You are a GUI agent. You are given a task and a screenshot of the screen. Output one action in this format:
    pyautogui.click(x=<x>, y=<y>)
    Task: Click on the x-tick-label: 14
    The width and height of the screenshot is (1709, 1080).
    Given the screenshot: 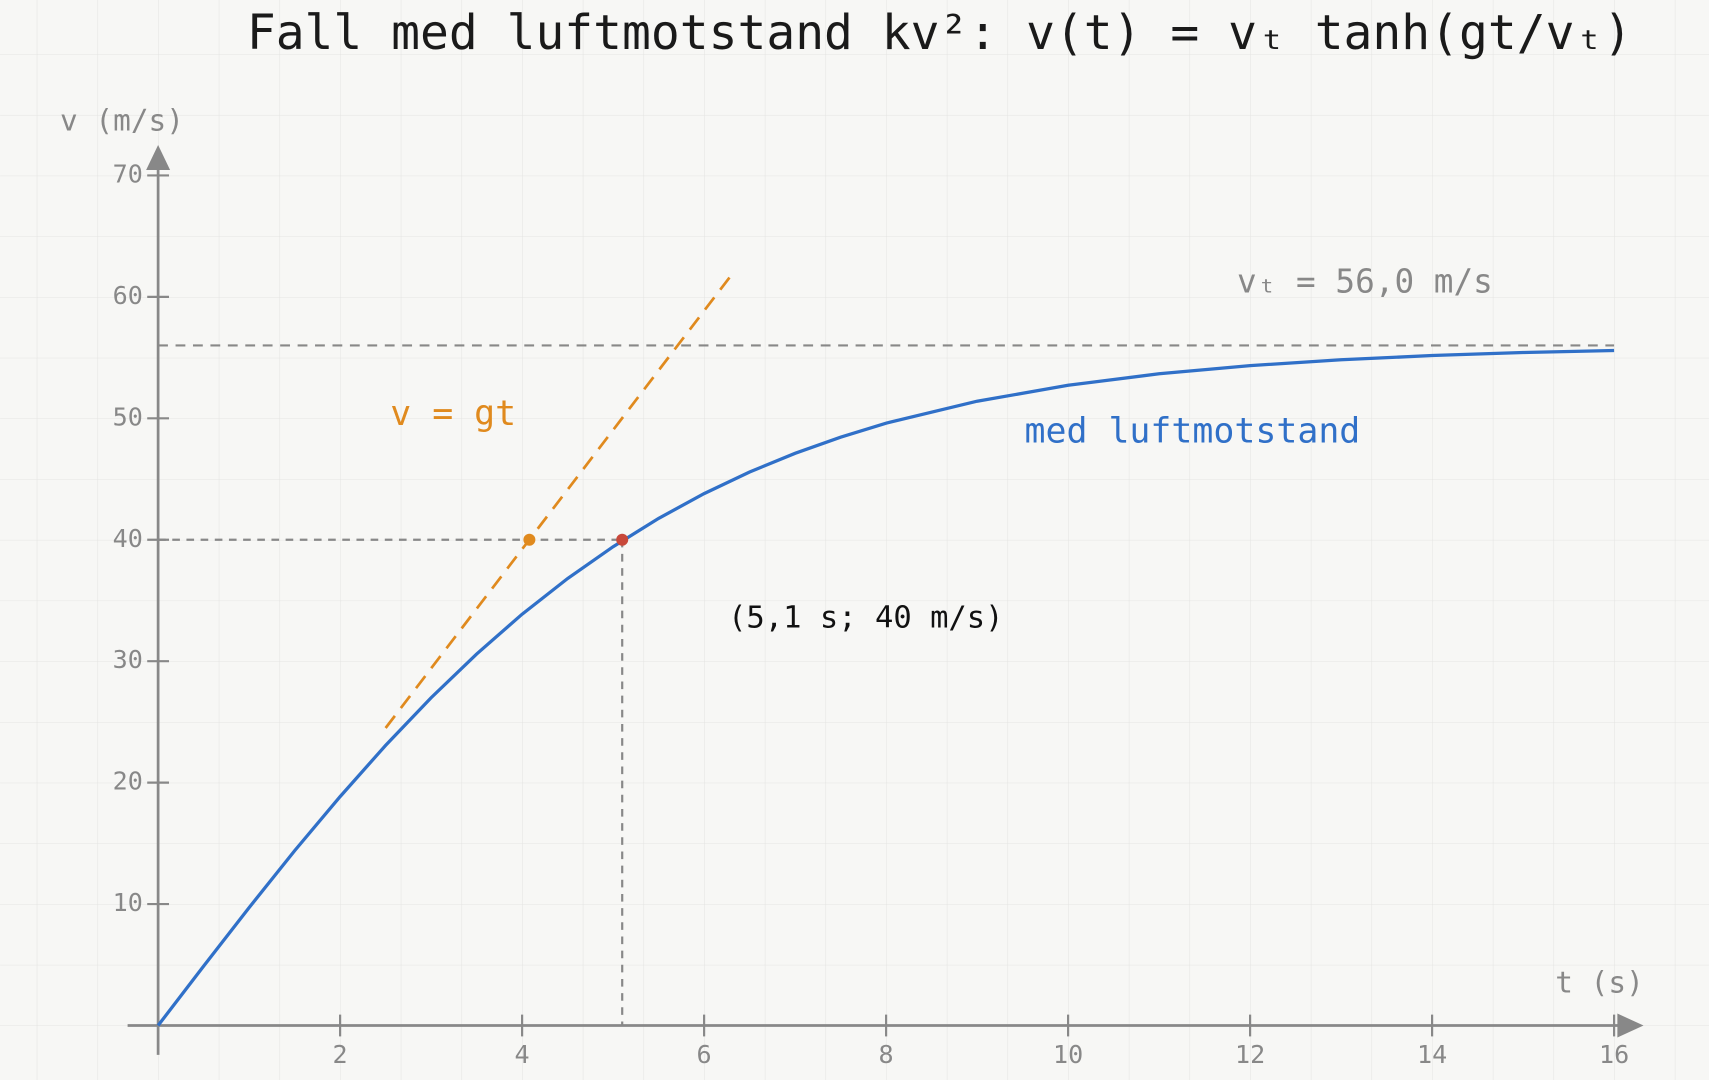 What is the action you would take?
    pyautogui.click(x=1432, y=1054)
    